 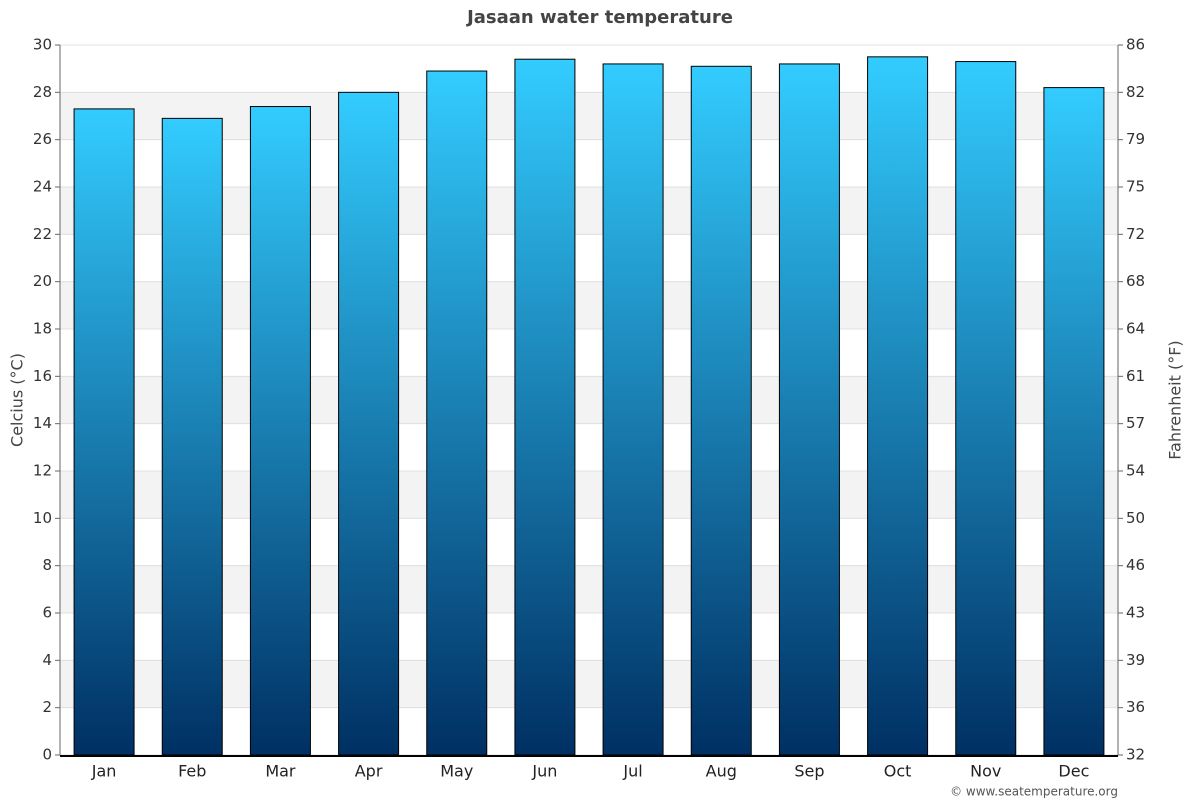 What do you see at coordinates (809, 771) in the screenshot?
I see `x-tick-label: Sep` at bounding box center [809, 771].